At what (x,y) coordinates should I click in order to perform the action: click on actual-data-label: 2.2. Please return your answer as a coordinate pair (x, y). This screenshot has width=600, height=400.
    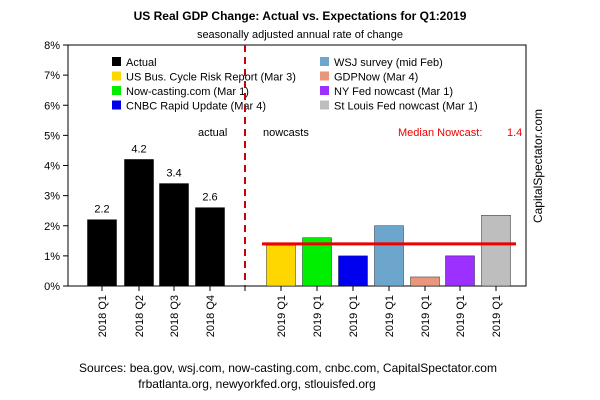
    Looking at the image, I should click on (101, 210).